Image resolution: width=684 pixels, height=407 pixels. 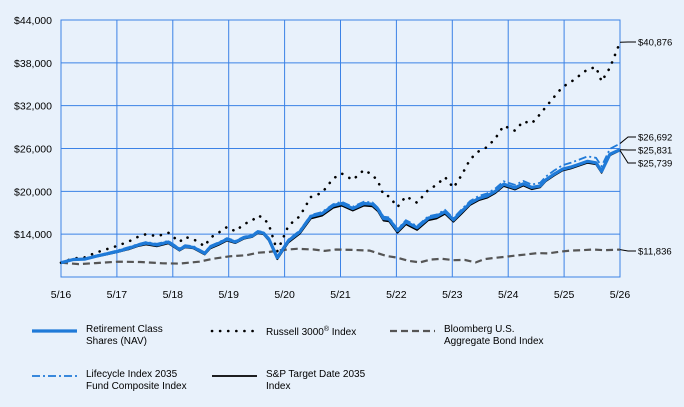 What do you see at coordinates (494, 341) in the screenshot?
I see `legend-label: Aggregate Bond Index` at bounding box center [494, 341].